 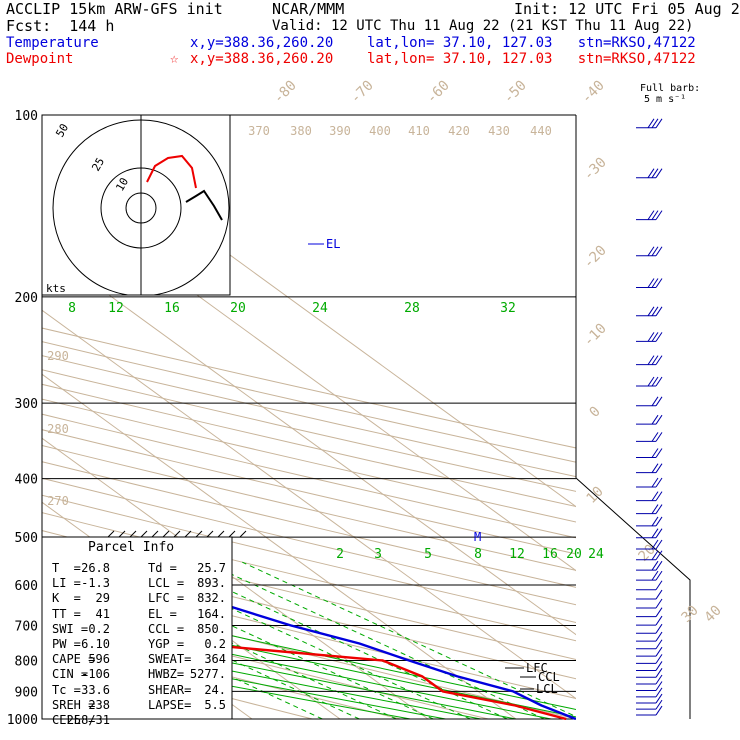 I want to click on parcel-info-cell: 33.6, so click(x=95, y=689).